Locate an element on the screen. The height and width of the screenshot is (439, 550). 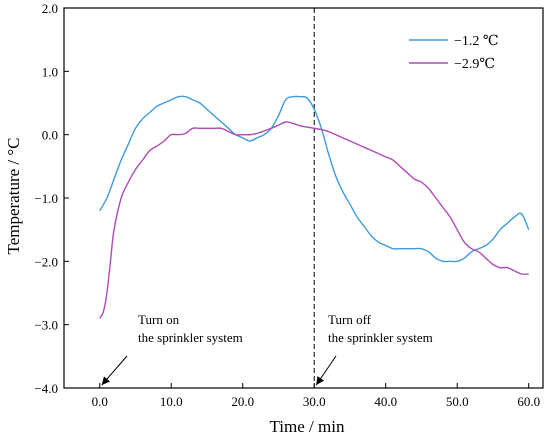
x-tick-label: 0.0 is located at coordinates (100, 401).